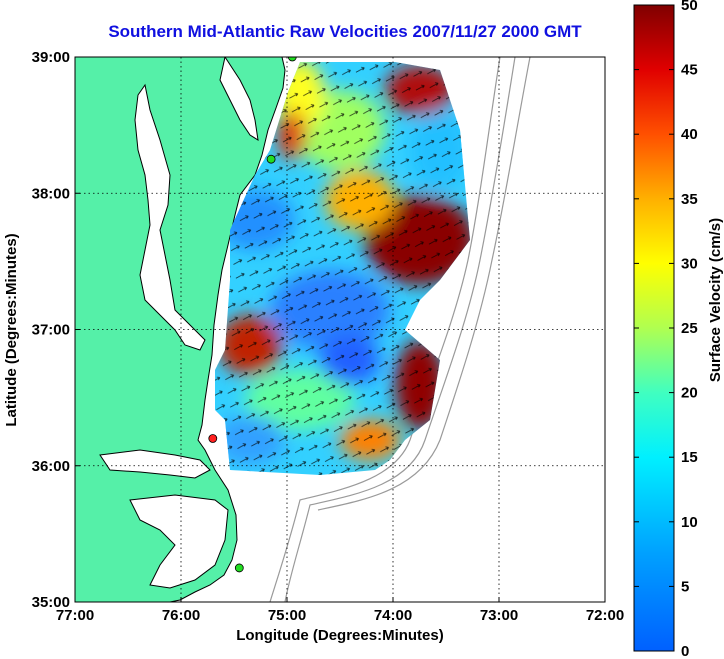 The image size is (724, 659). I want to click on colorbar-tick-label: 25, so click(689, 328).